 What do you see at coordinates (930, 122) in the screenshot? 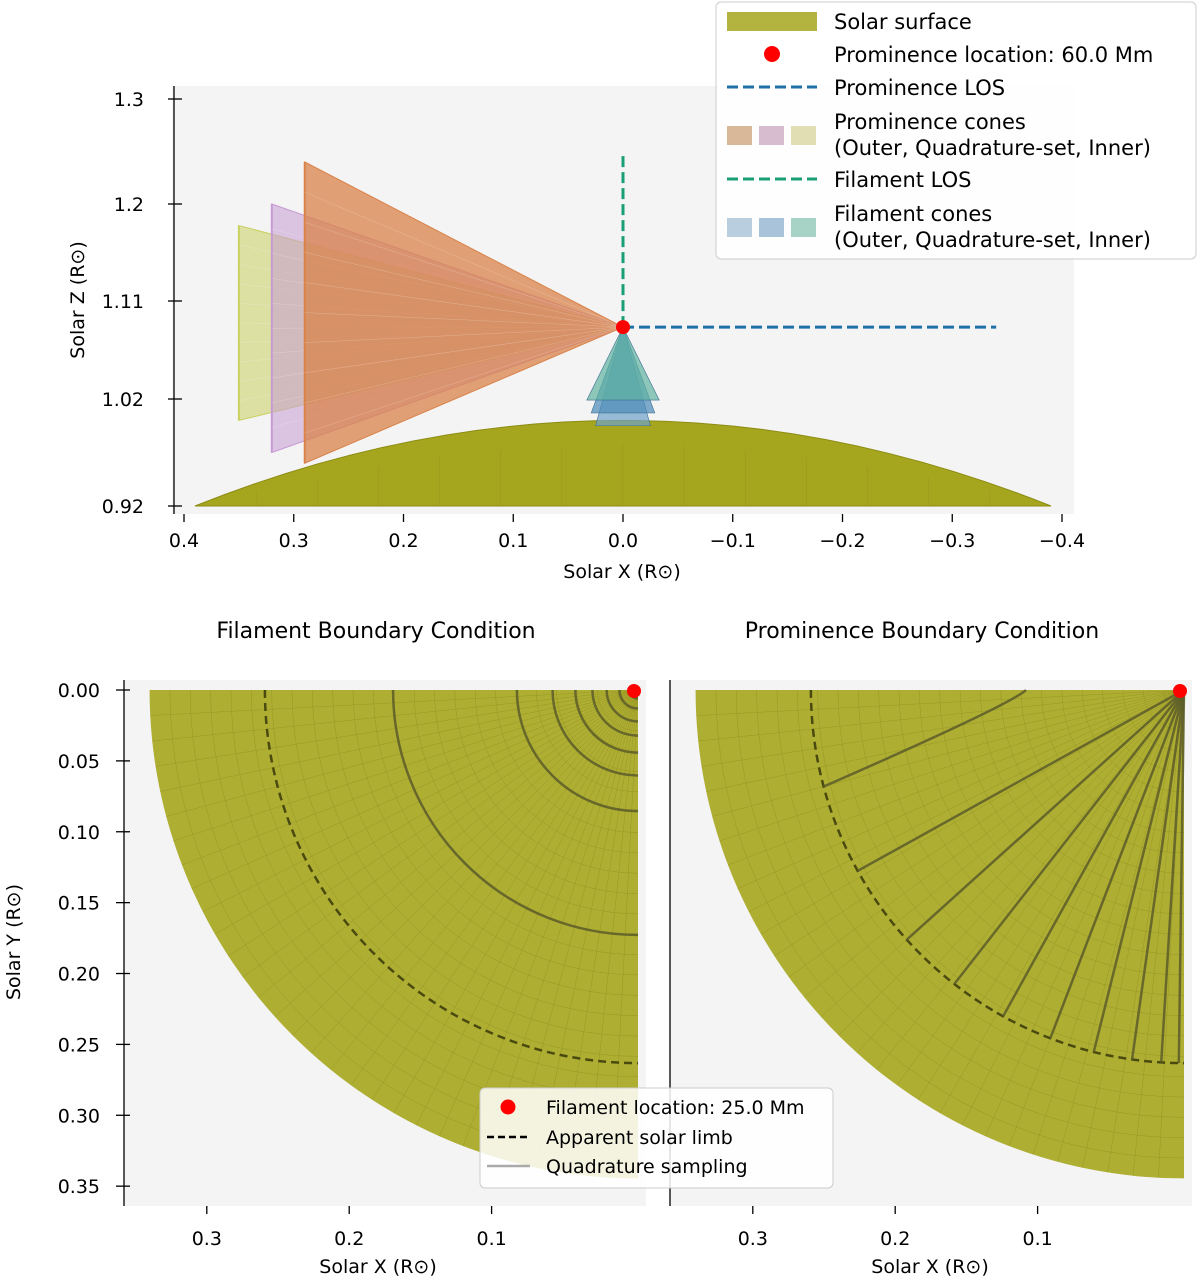
I see `legend-label-prominence-cones: Prominence cones` at bounding box center [930, 122].